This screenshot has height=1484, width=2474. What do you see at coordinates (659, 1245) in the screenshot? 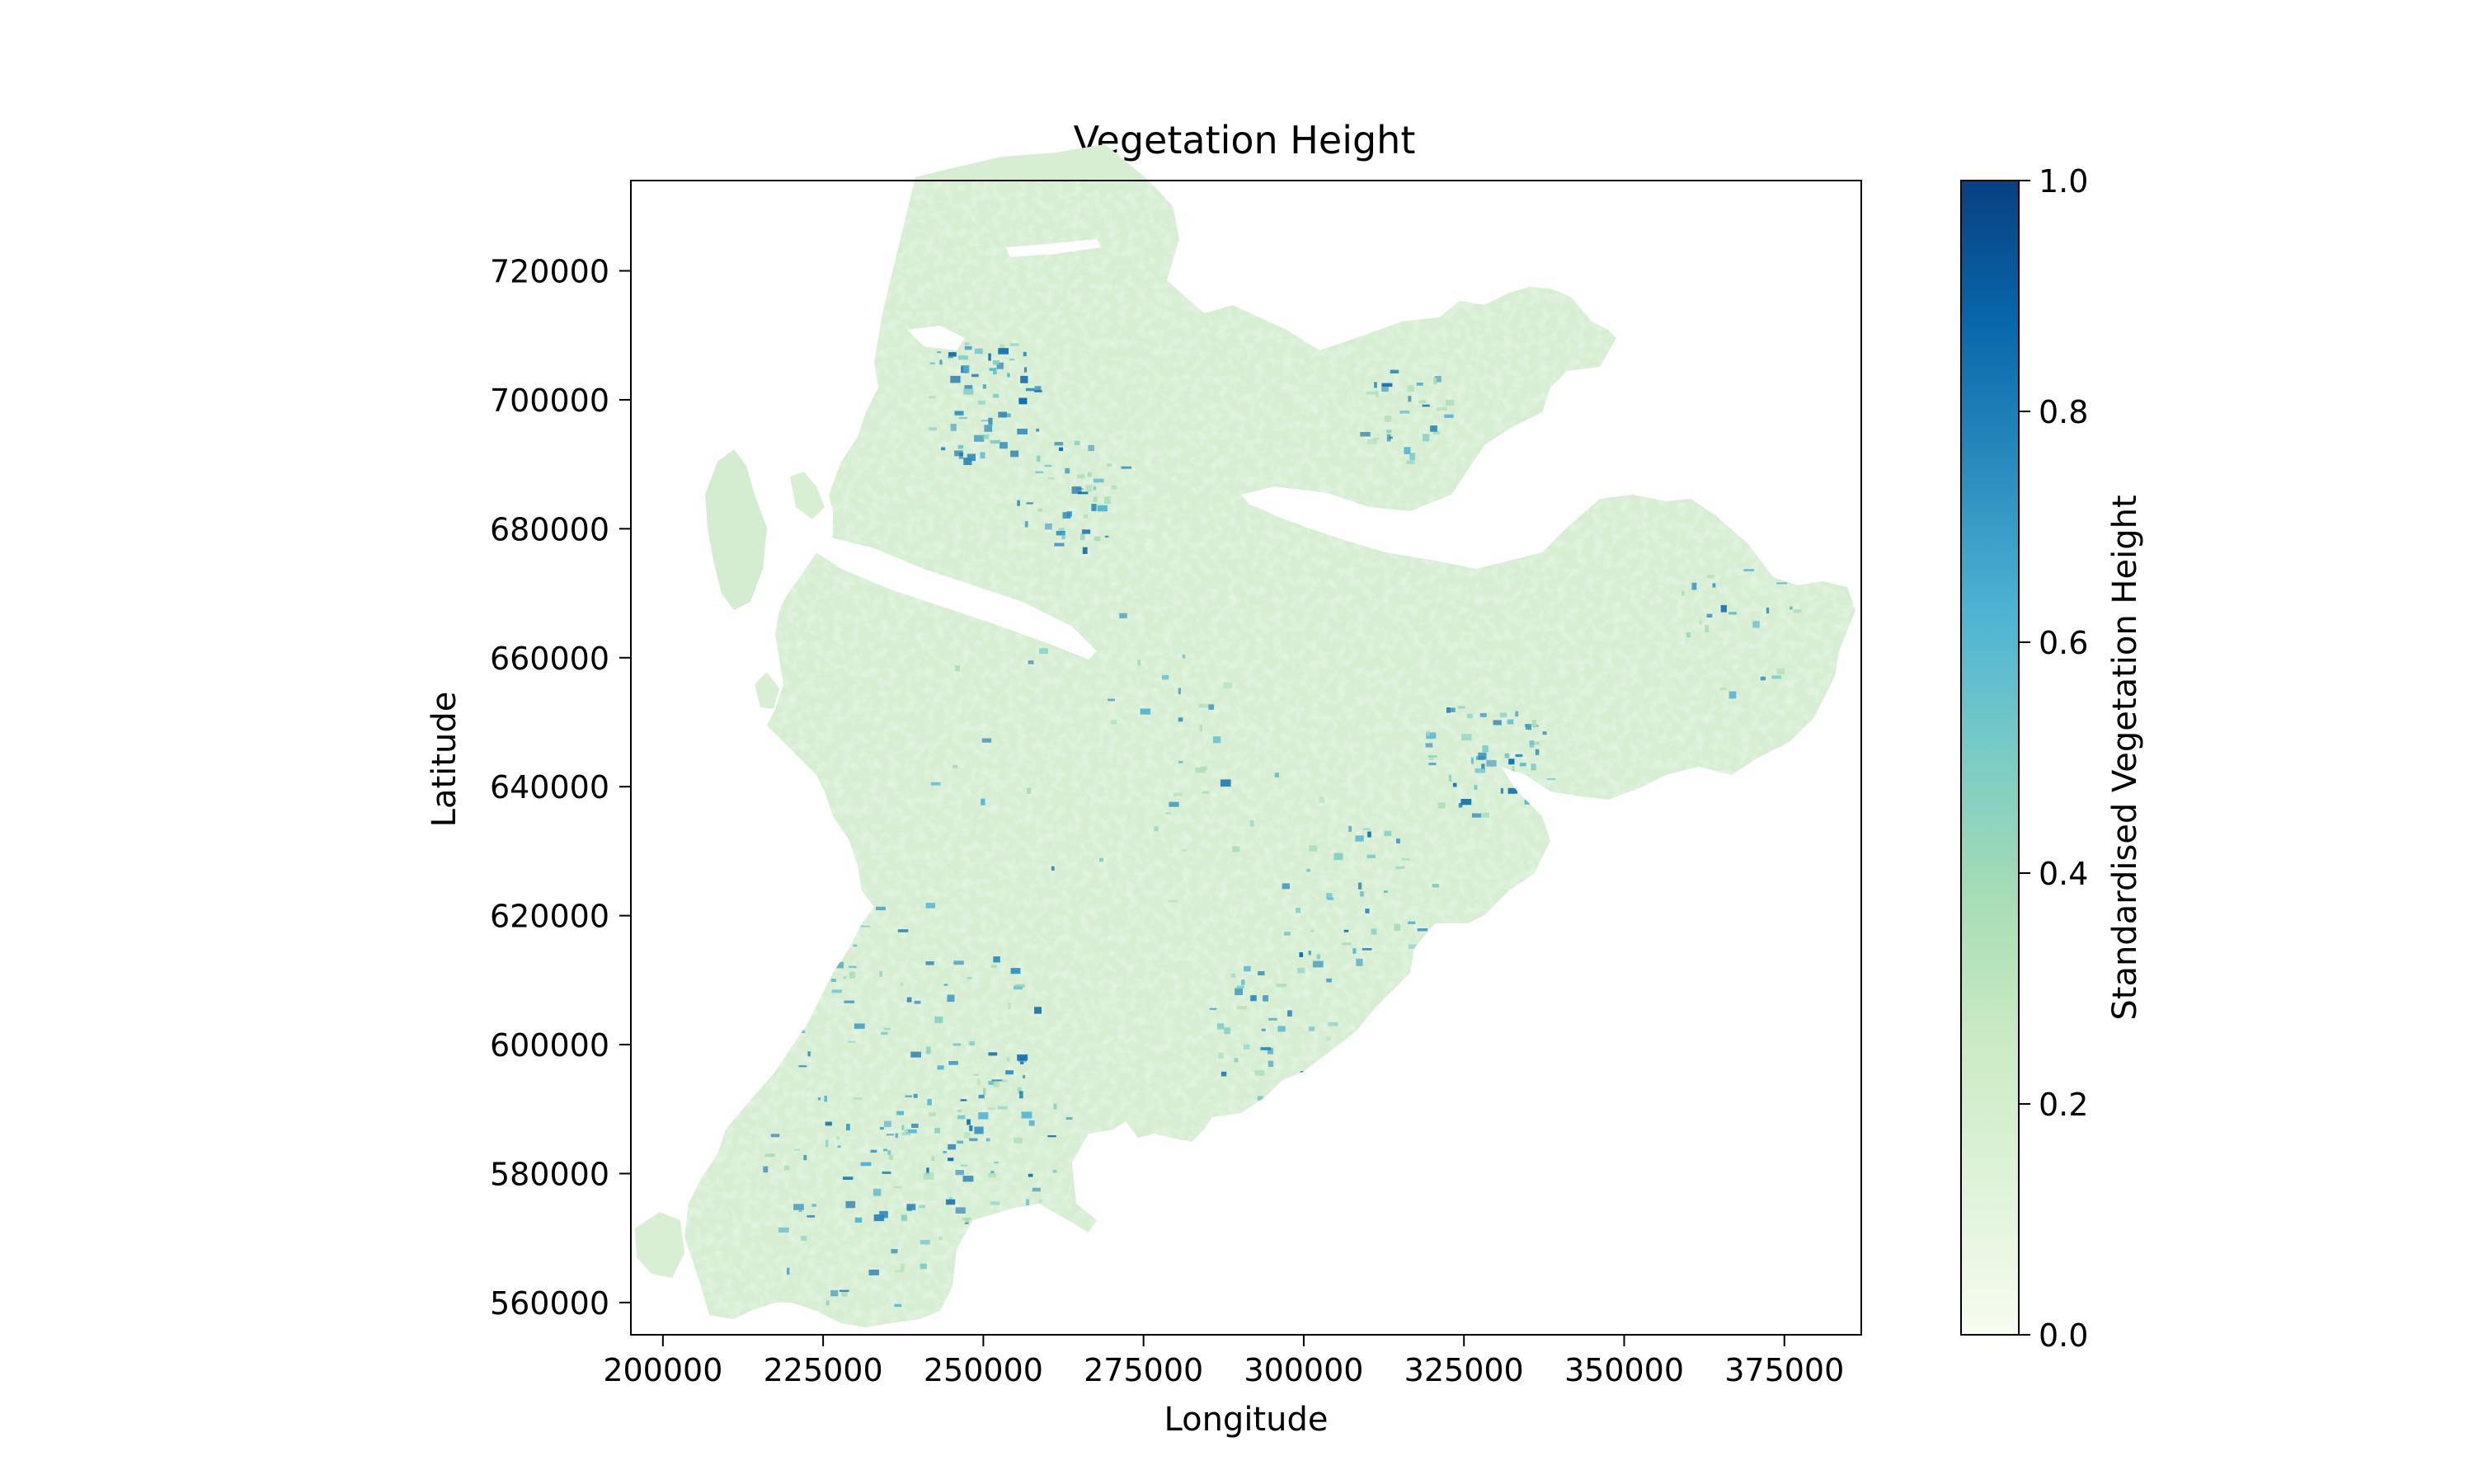
I see `southwest-islet` at bounding box center [659, 1245].